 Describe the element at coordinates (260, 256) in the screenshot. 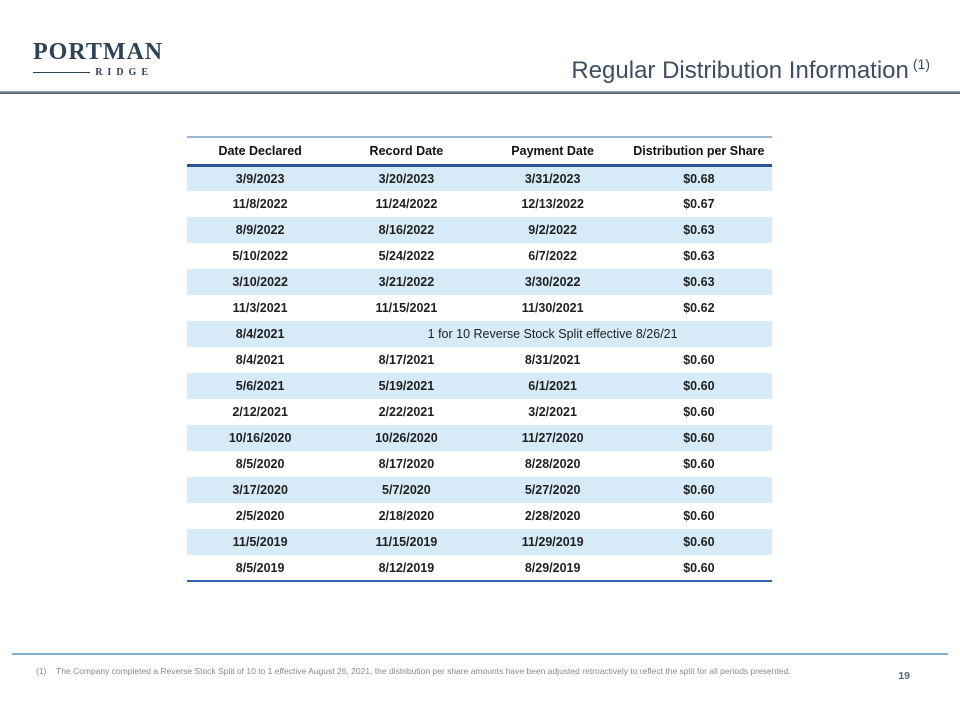

I see `table-cell: 5/10/2022` at that location.